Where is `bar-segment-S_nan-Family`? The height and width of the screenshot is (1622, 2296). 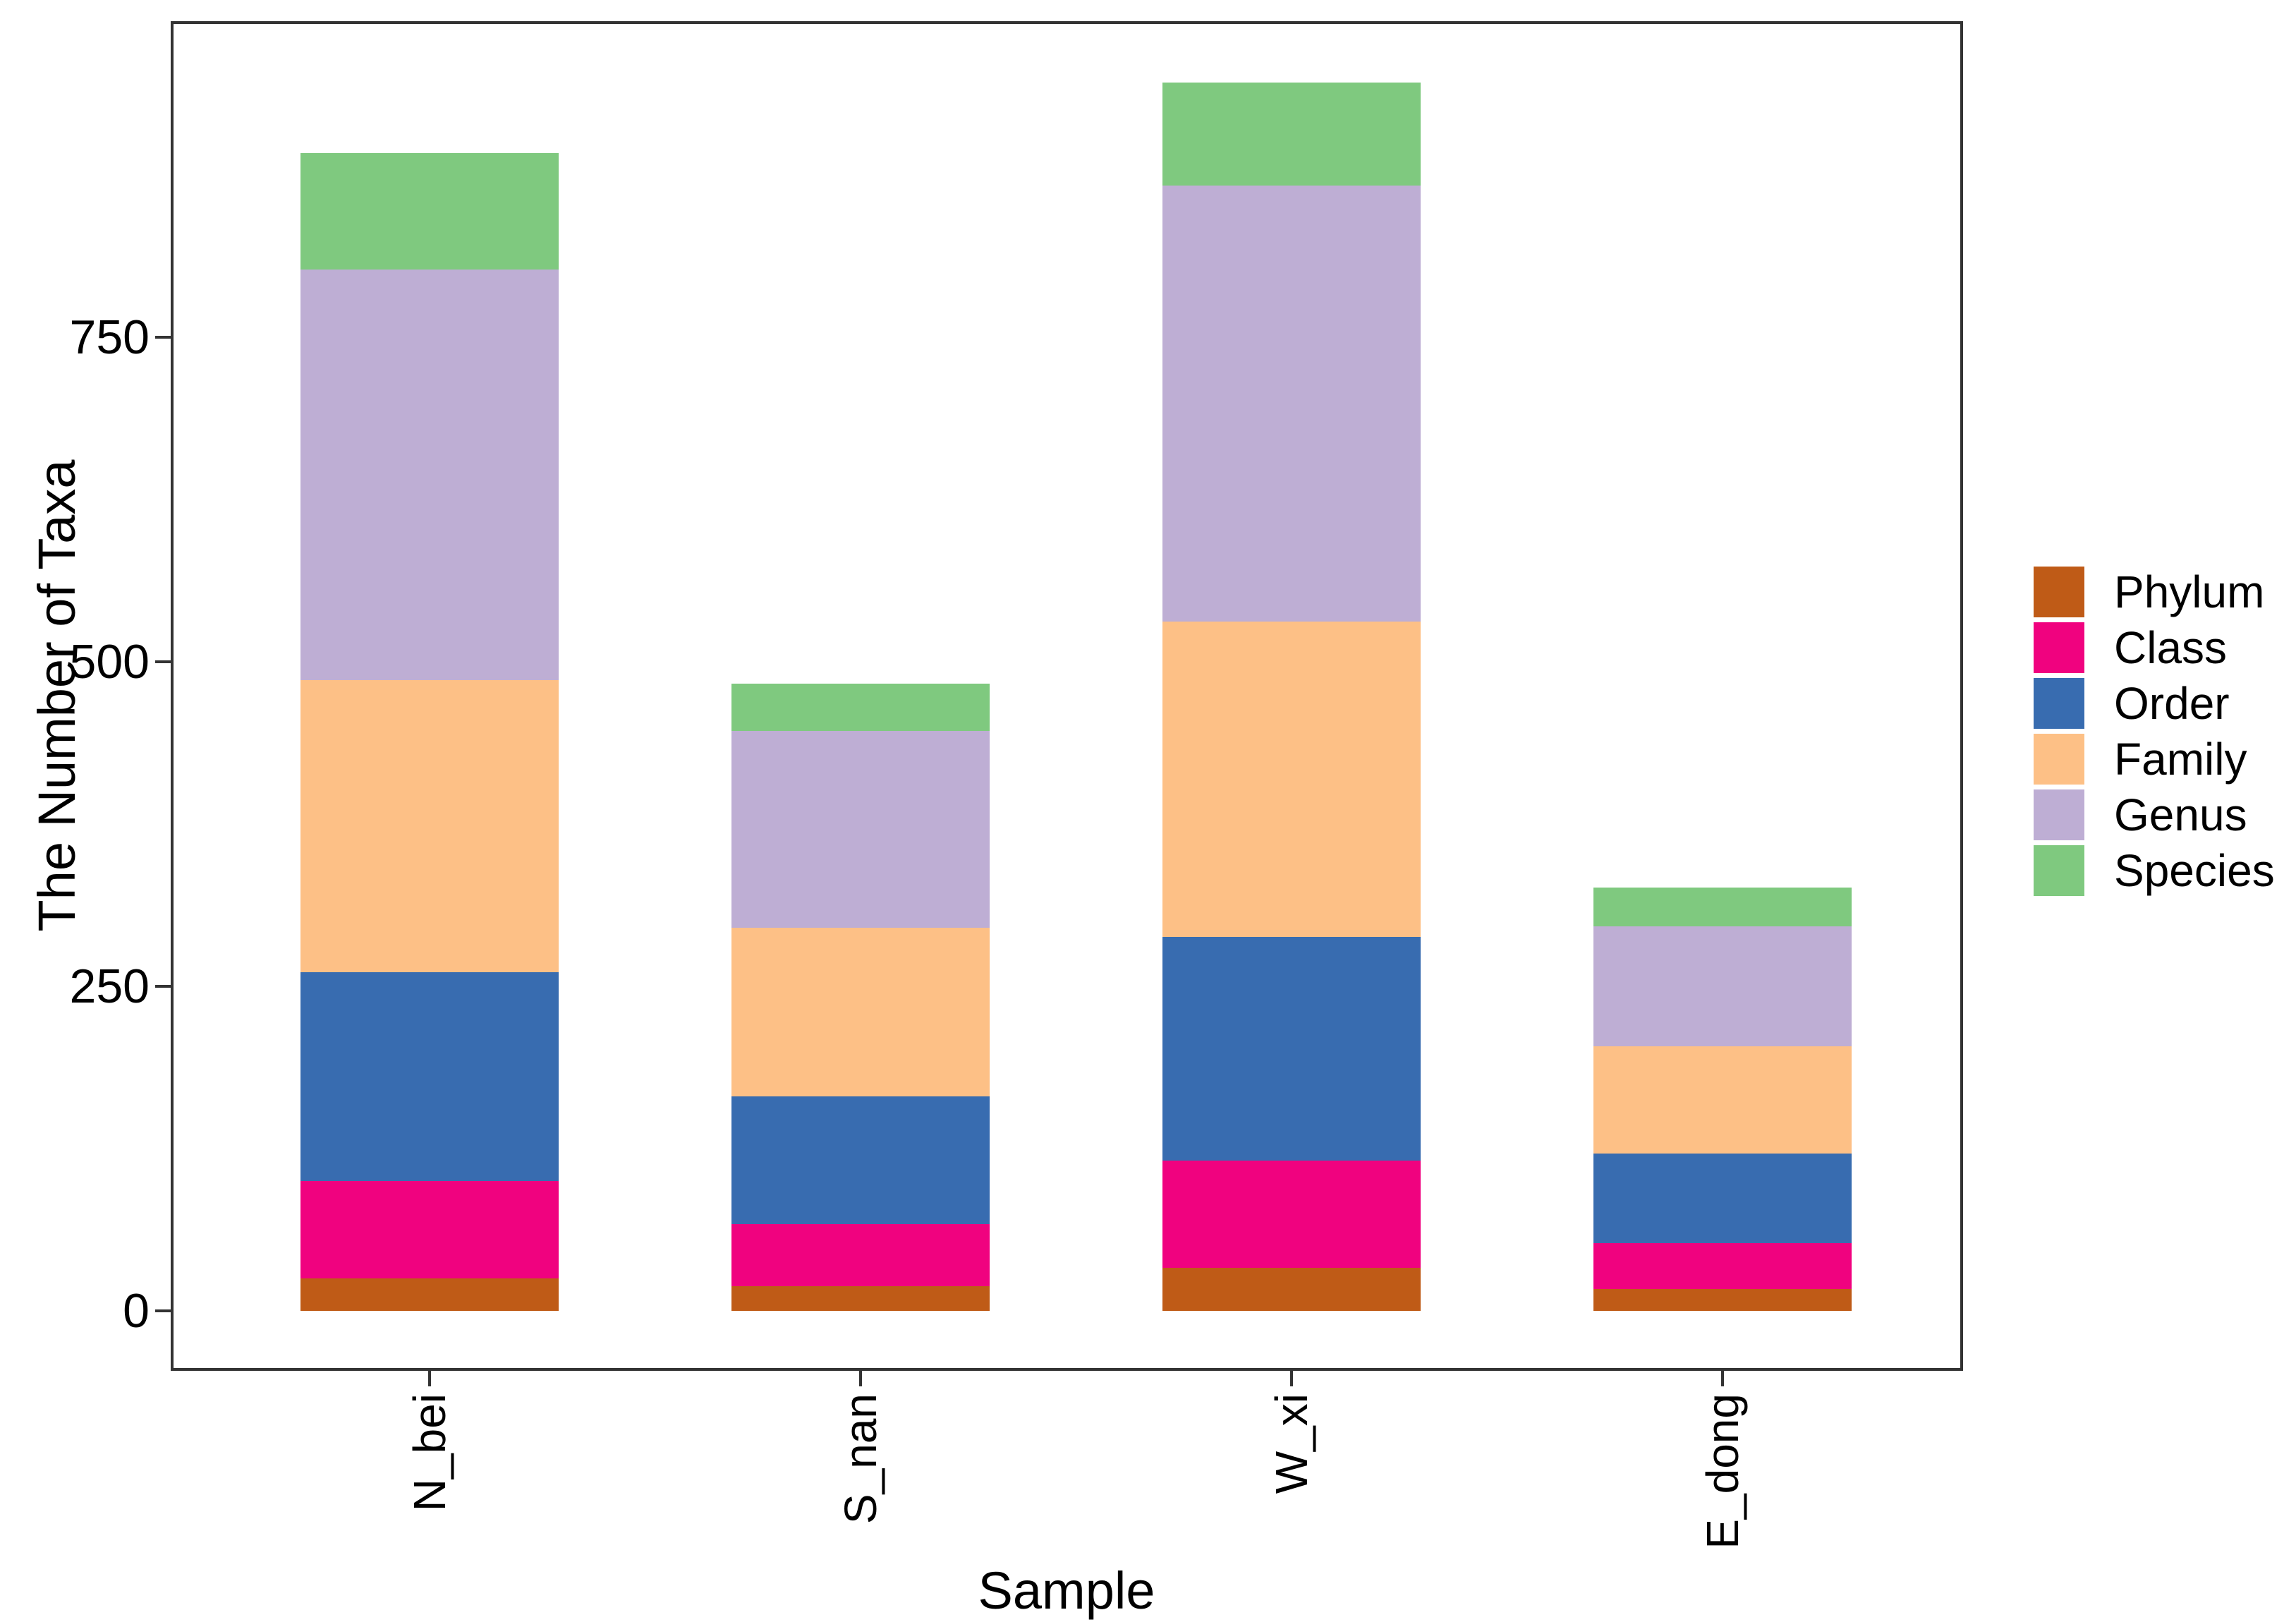 bar-segment-S_nan-Family is located at coordinates (860, 1013).